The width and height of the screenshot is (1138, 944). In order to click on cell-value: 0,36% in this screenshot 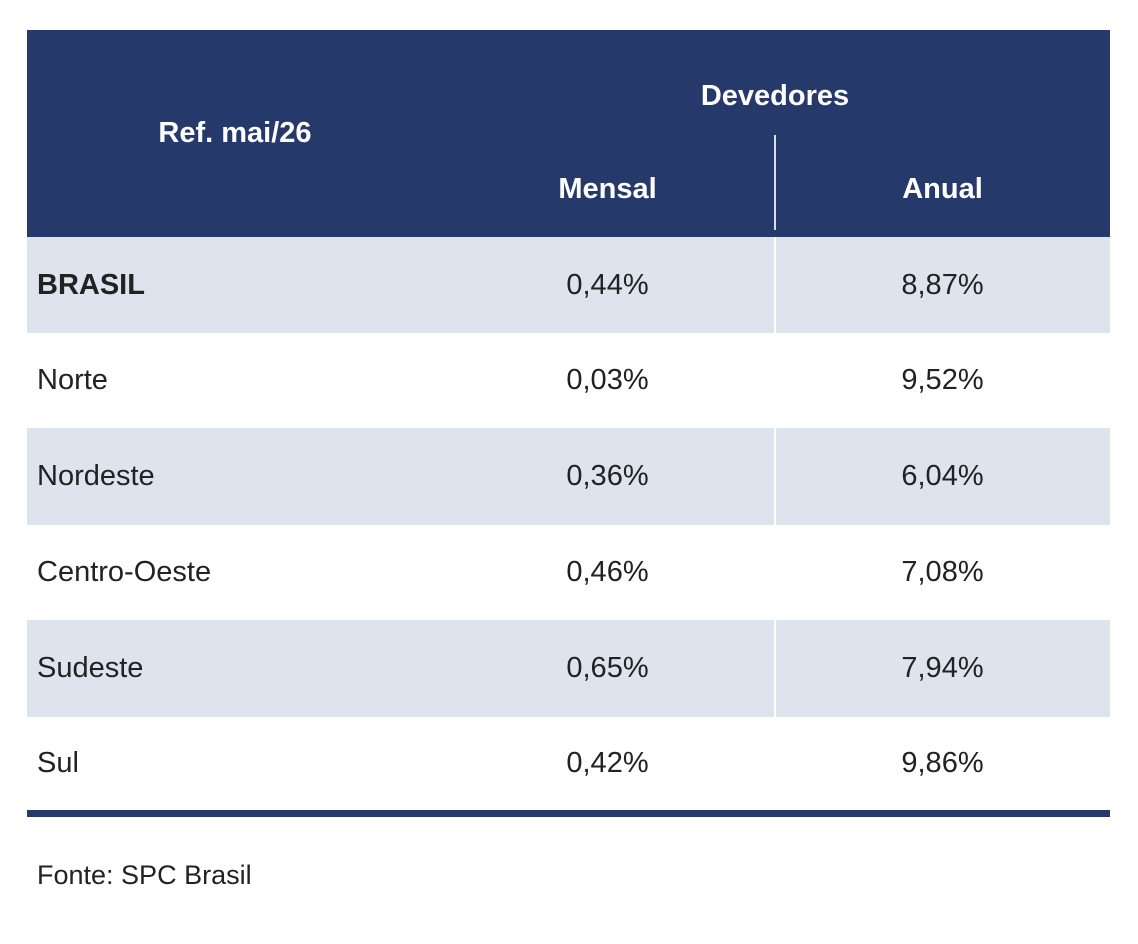, I will do `click(607, 476)`.